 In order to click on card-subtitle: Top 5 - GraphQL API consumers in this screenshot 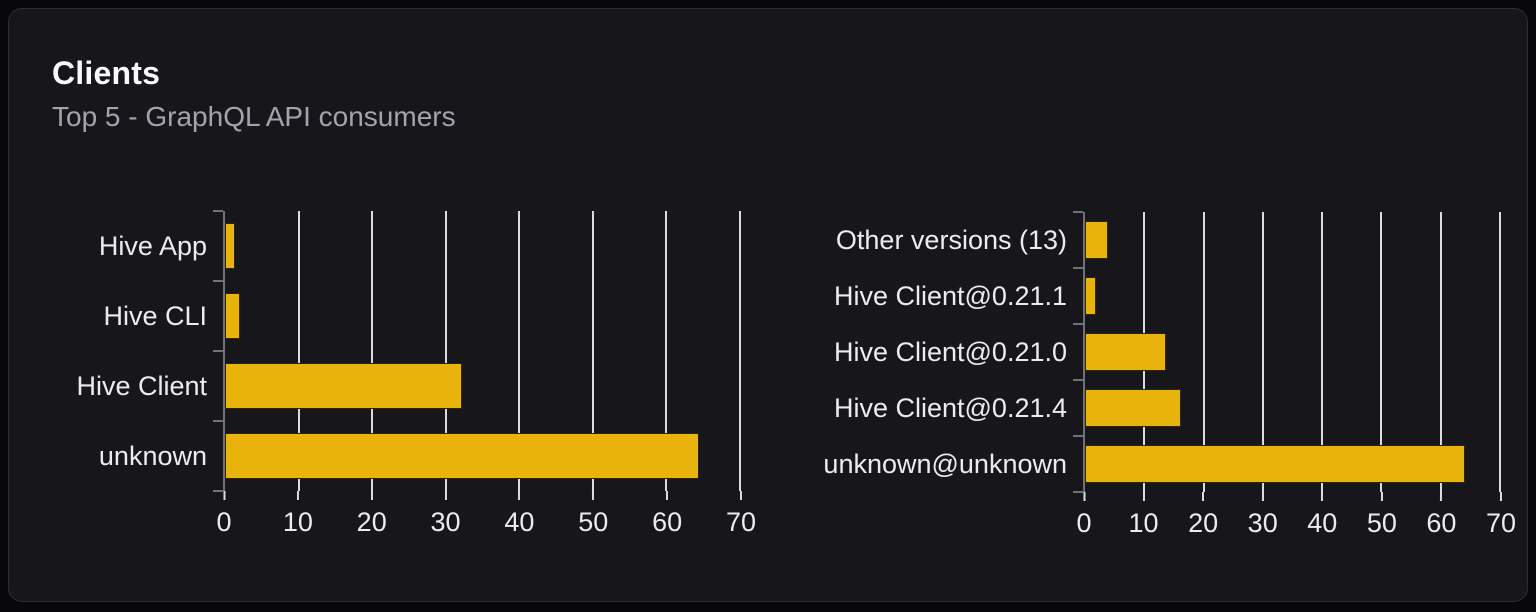, I will do `click(254, 116)`.